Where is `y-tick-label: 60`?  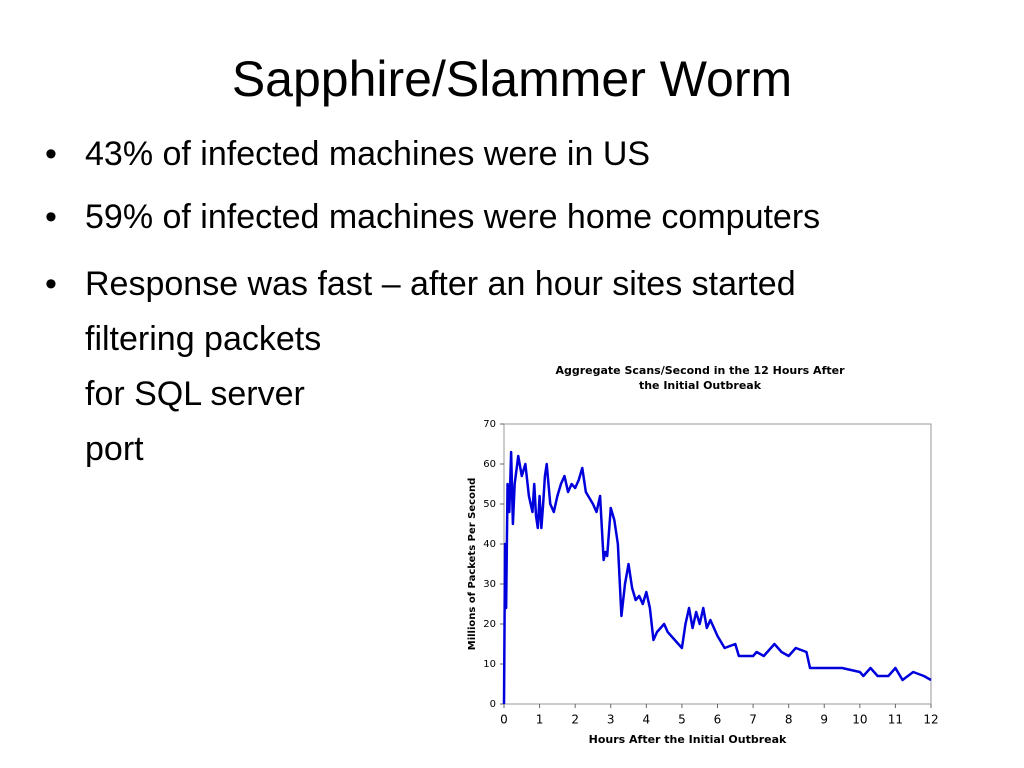 y-tick-label: 60 is located at coordinates (489, 464).